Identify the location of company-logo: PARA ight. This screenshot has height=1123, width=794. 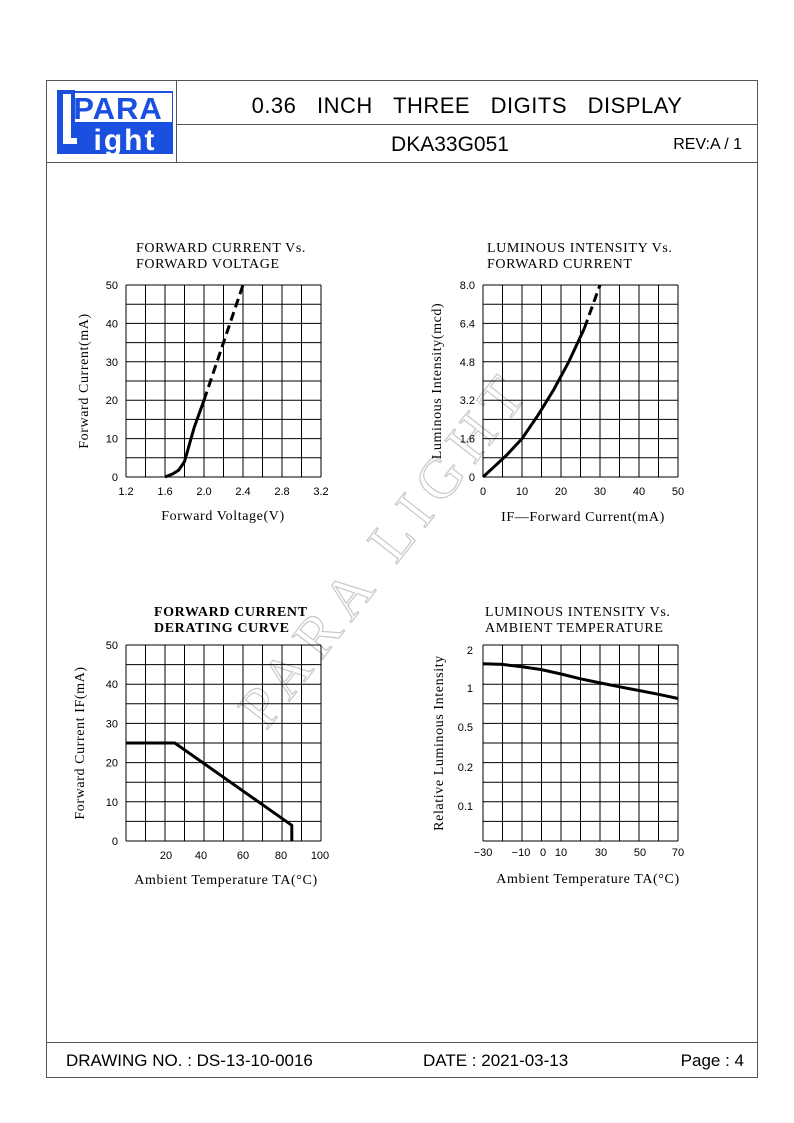
(115, 123).